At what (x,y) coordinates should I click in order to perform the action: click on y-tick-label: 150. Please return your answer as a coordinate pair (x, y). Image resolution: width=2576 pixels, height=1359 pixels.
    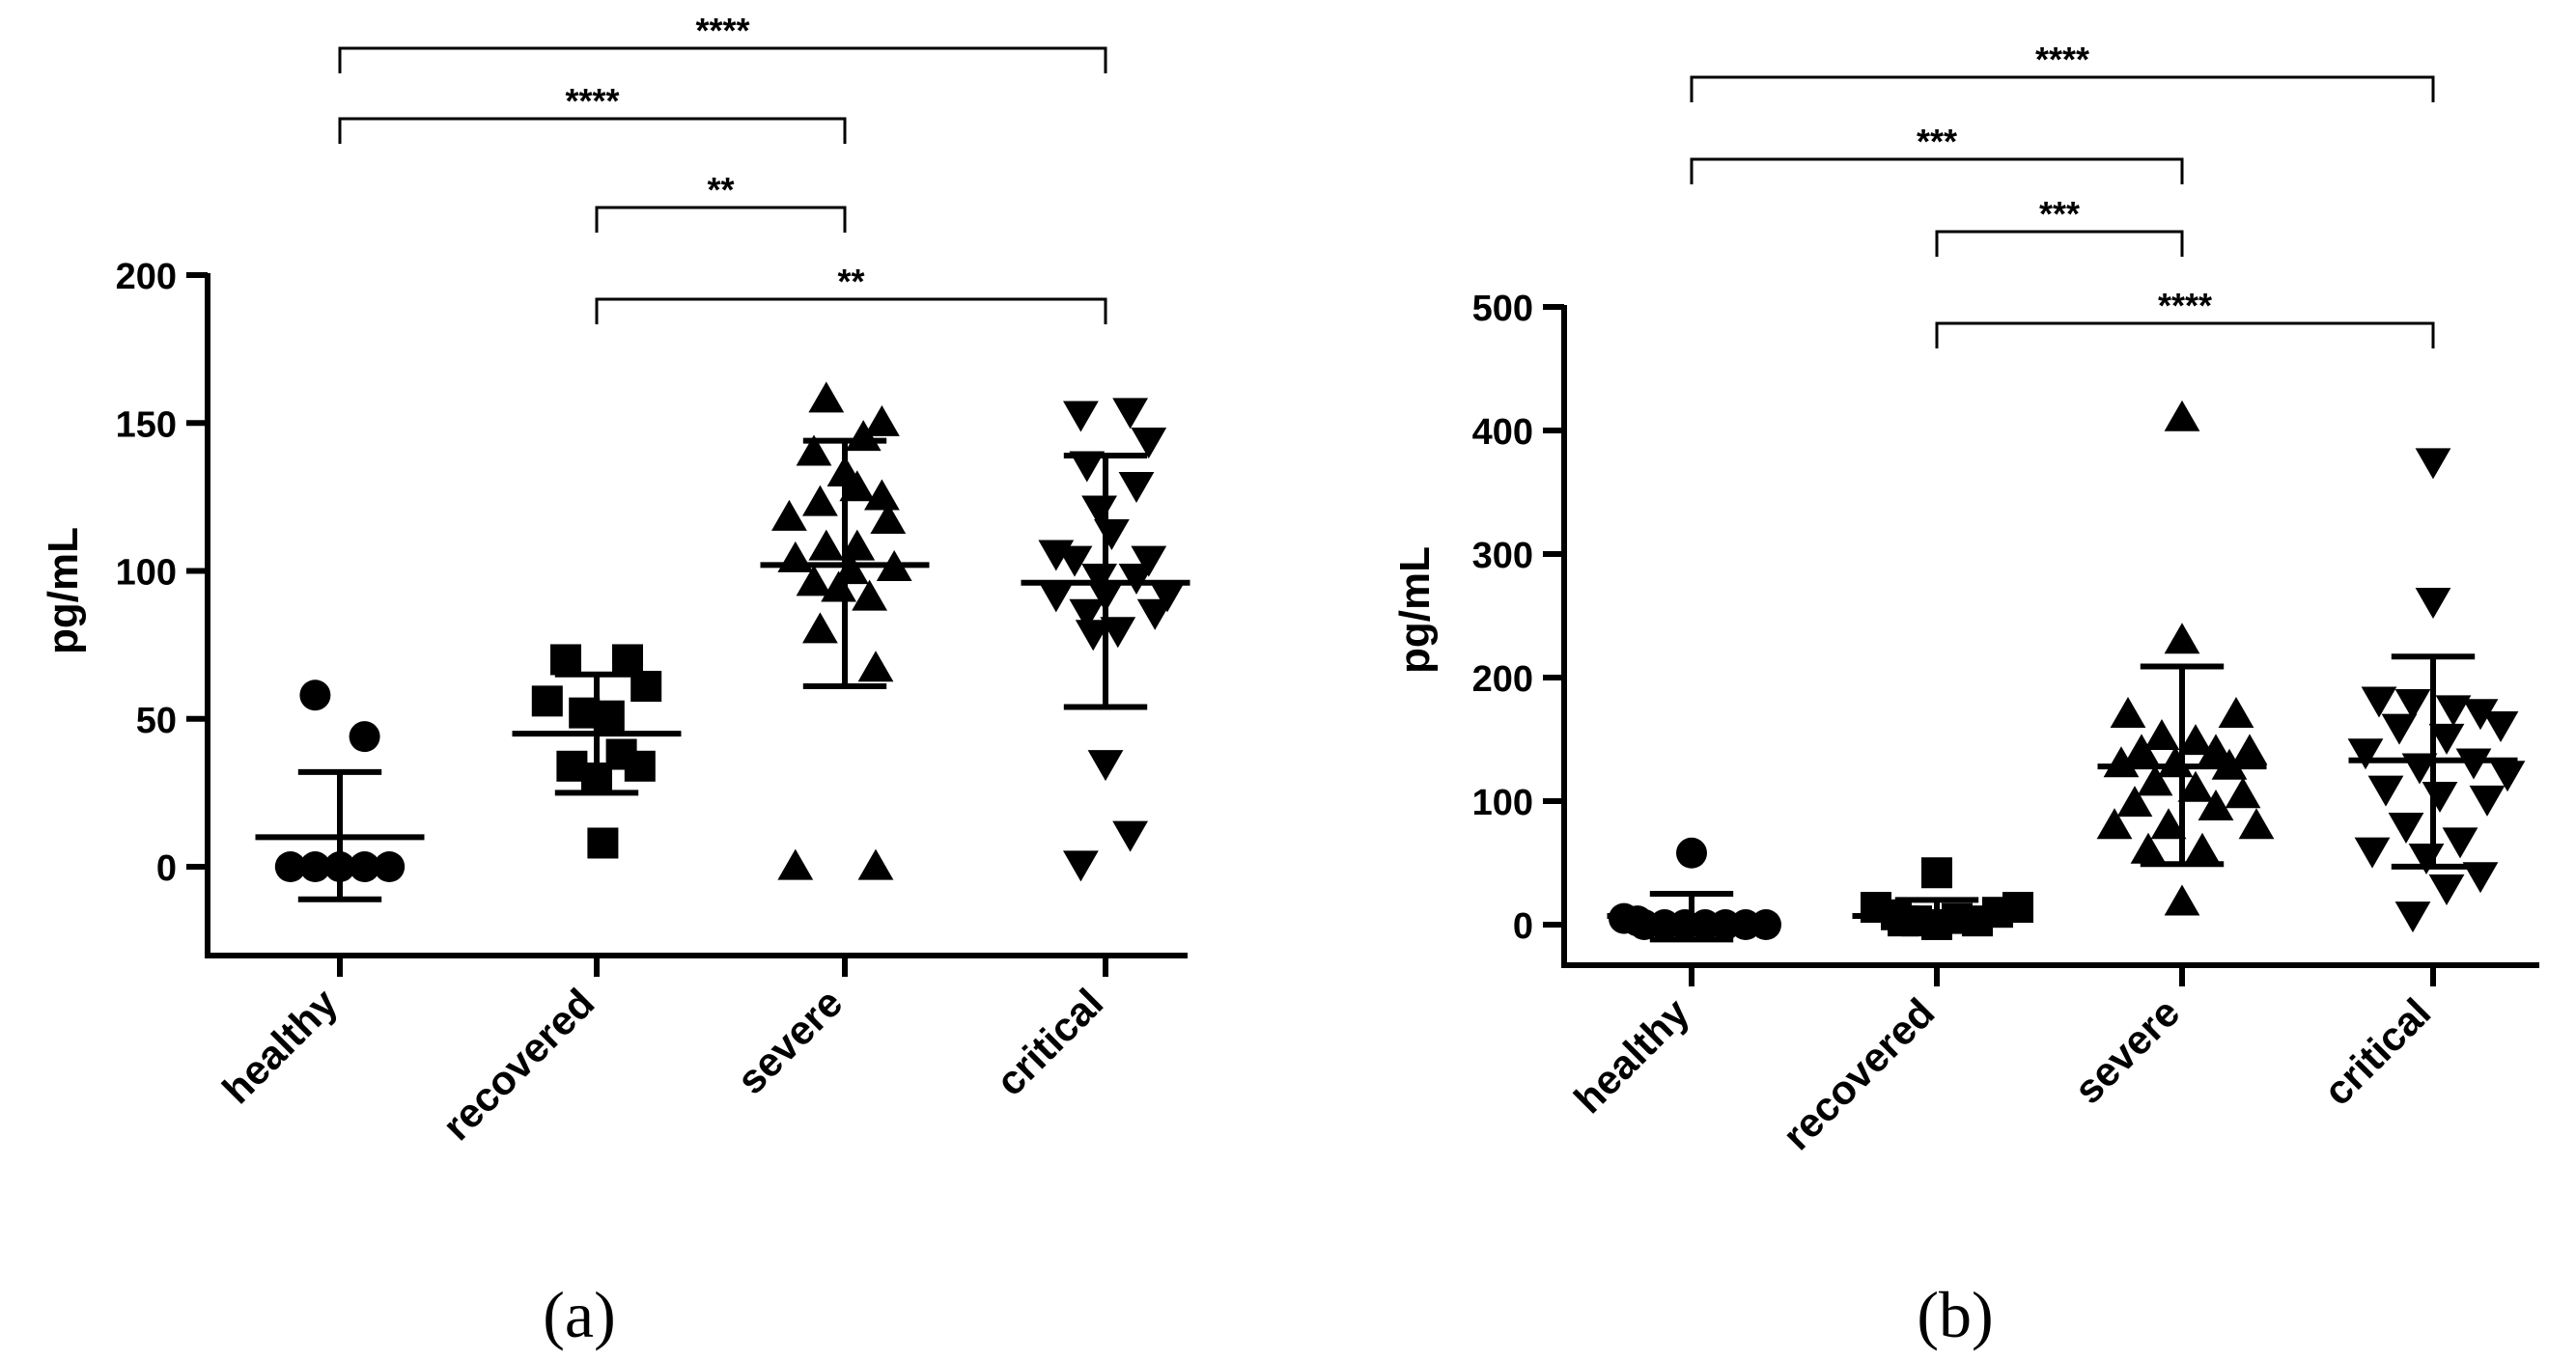
    Looking at the image, I should click on (146, 425).